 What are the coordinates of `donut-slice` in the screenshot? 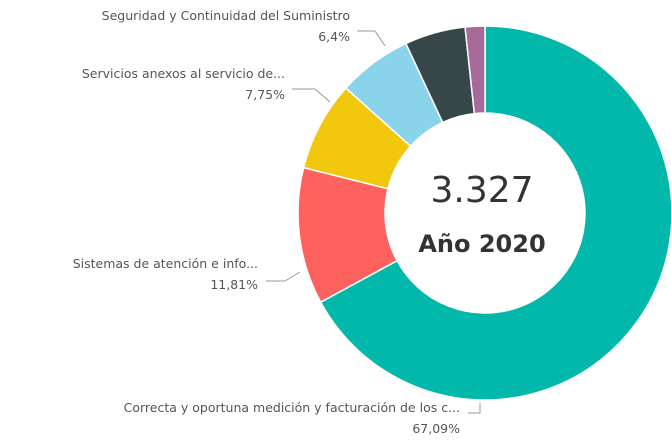 It's located at (475, 70).